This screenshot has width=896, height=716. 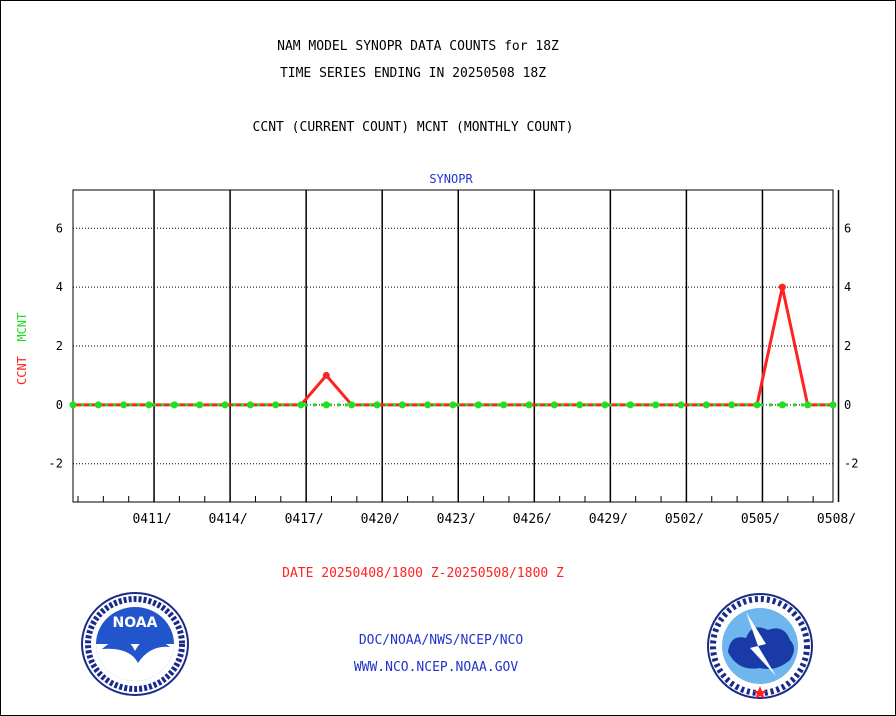 I want to click on x-tick-label: 0411/, so click(x=151, y=519).